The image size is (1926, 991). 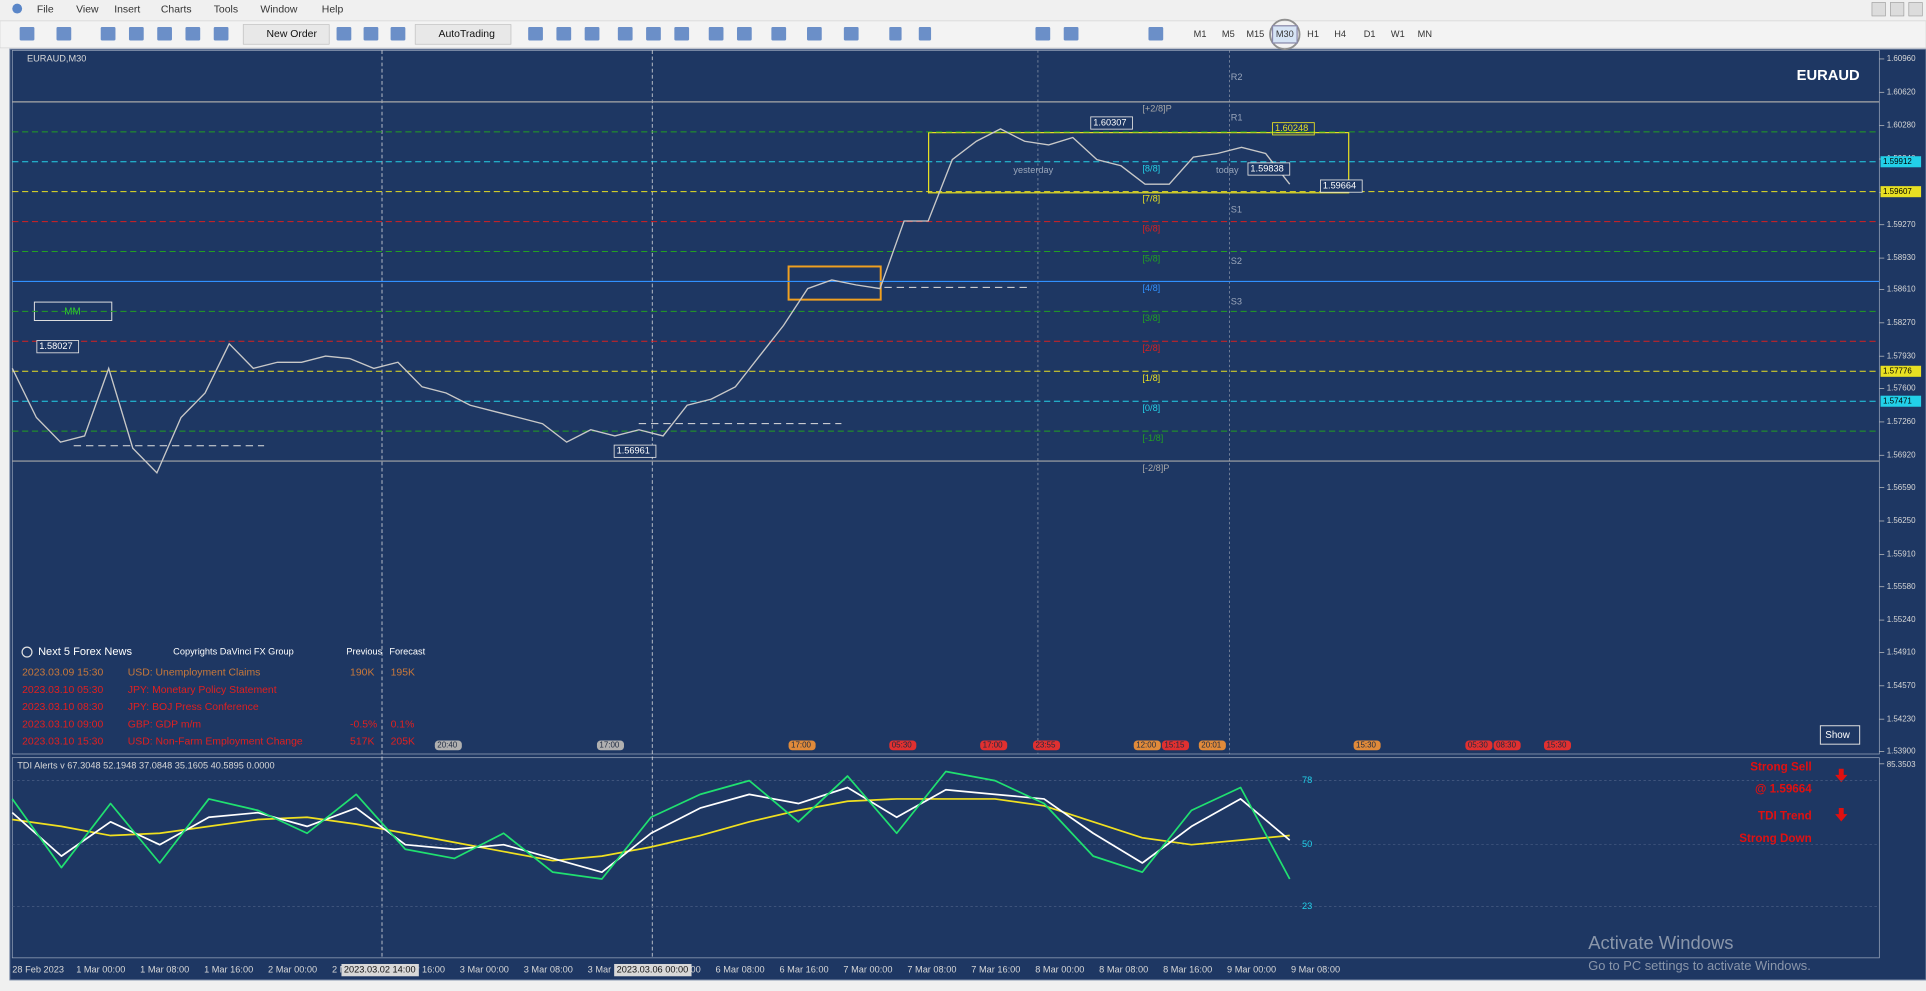 What do you see at coordinates (867, 970) in the screenshot?
I see `x-tick-label: 7 Mar 00:00` at bounding box center [867, 970].